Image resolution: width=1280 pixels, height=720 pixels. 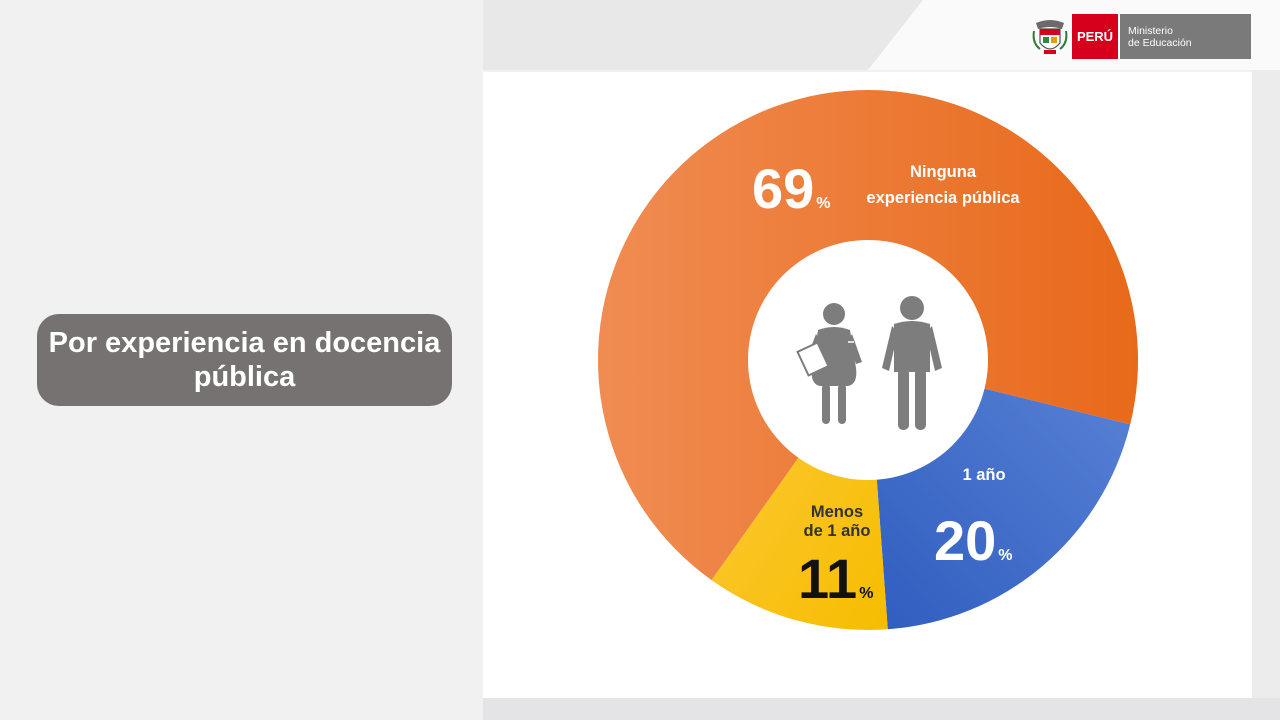 What do you see at coordinates (244, 360) in the screenshot?
I see `section-title: Por experiencia en docencia pública` at bounding box center [244, 360].